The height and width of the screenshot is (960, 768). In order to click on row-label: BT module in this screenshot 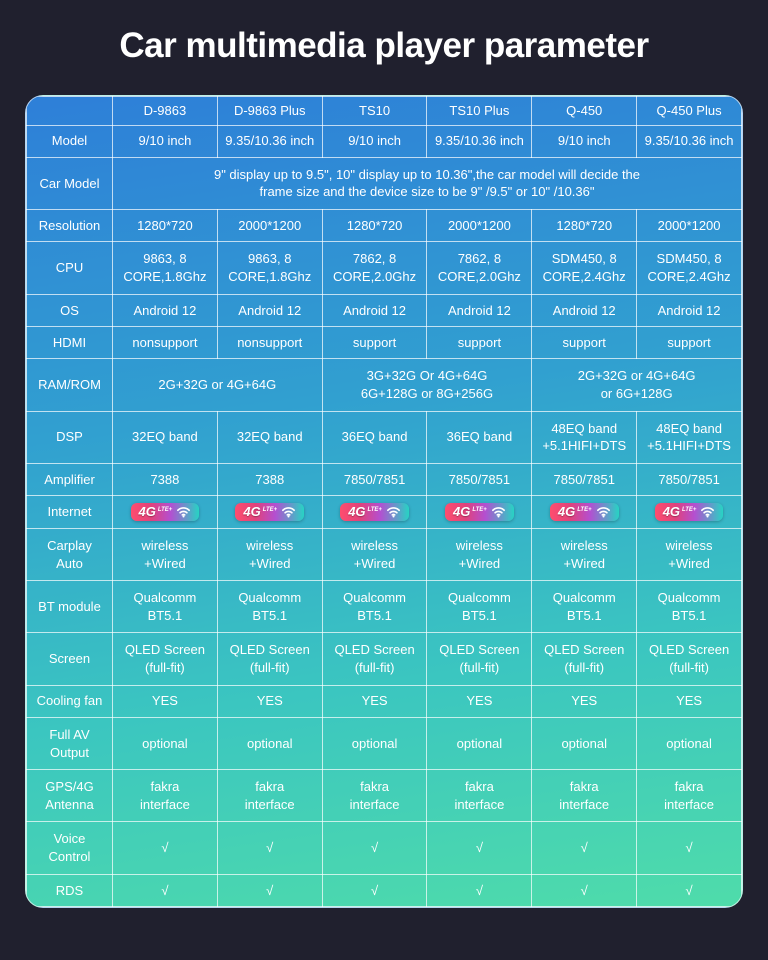, I will do `click(69, 607)`.